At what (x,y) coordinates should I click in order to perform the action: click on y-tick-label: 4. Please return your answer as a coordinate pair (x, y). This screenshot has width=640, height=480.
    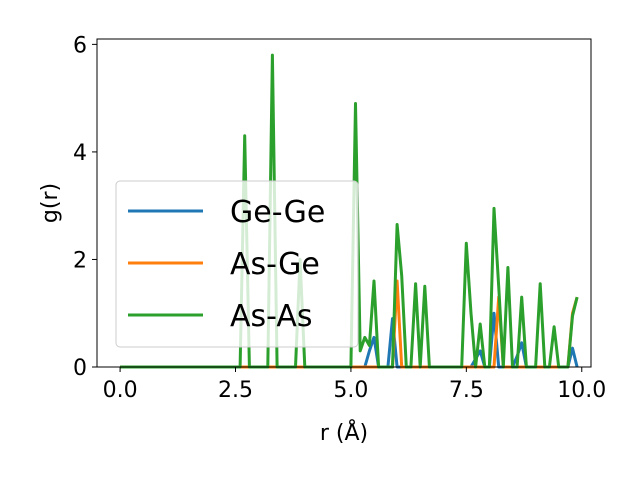
    Looking at the image, I should click on (80, 153).